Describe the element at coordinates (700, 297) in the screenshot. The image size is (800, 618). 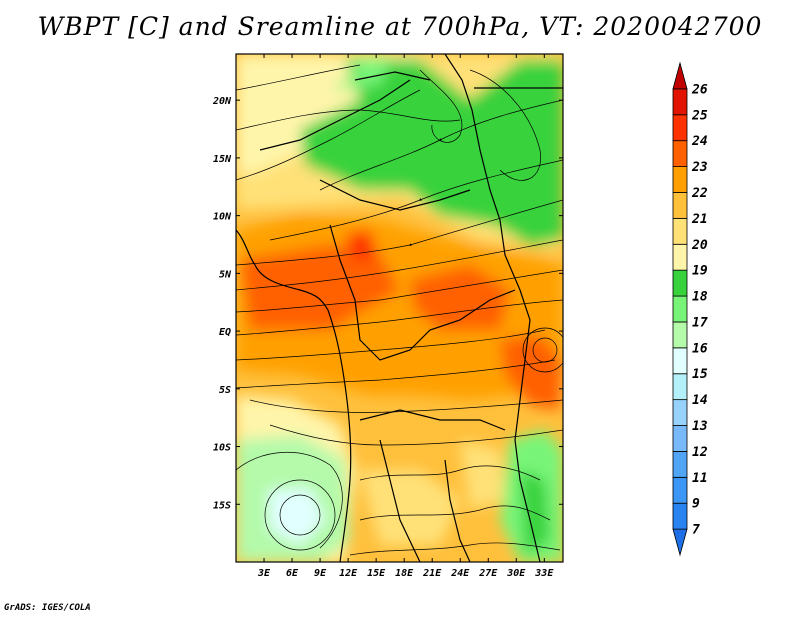
I see `colorbar-label: 18` at that location.